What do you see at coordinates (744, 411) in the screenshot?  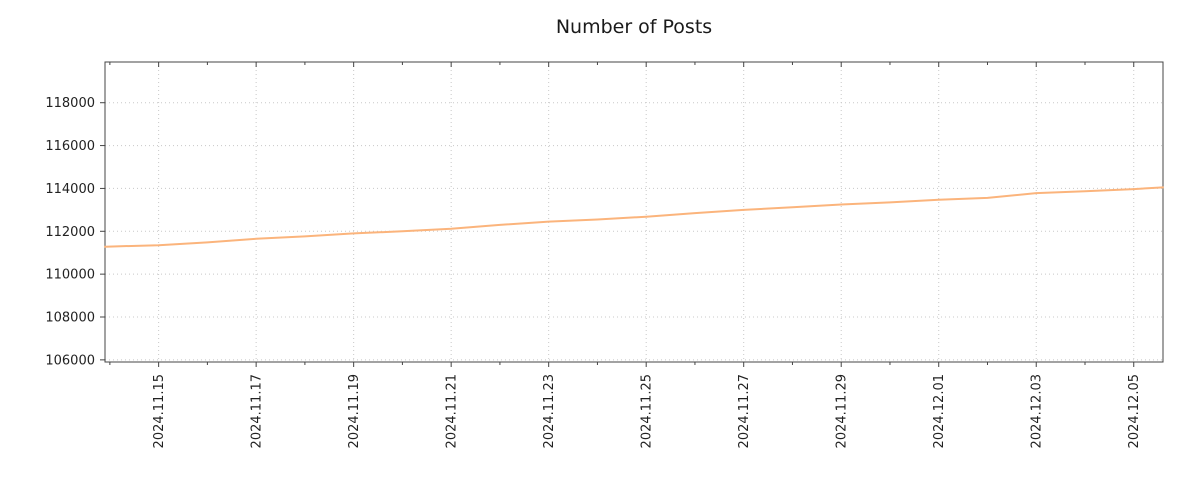 I see `x-tick-label: 2024.11.27` at bounding box center [744, 411].